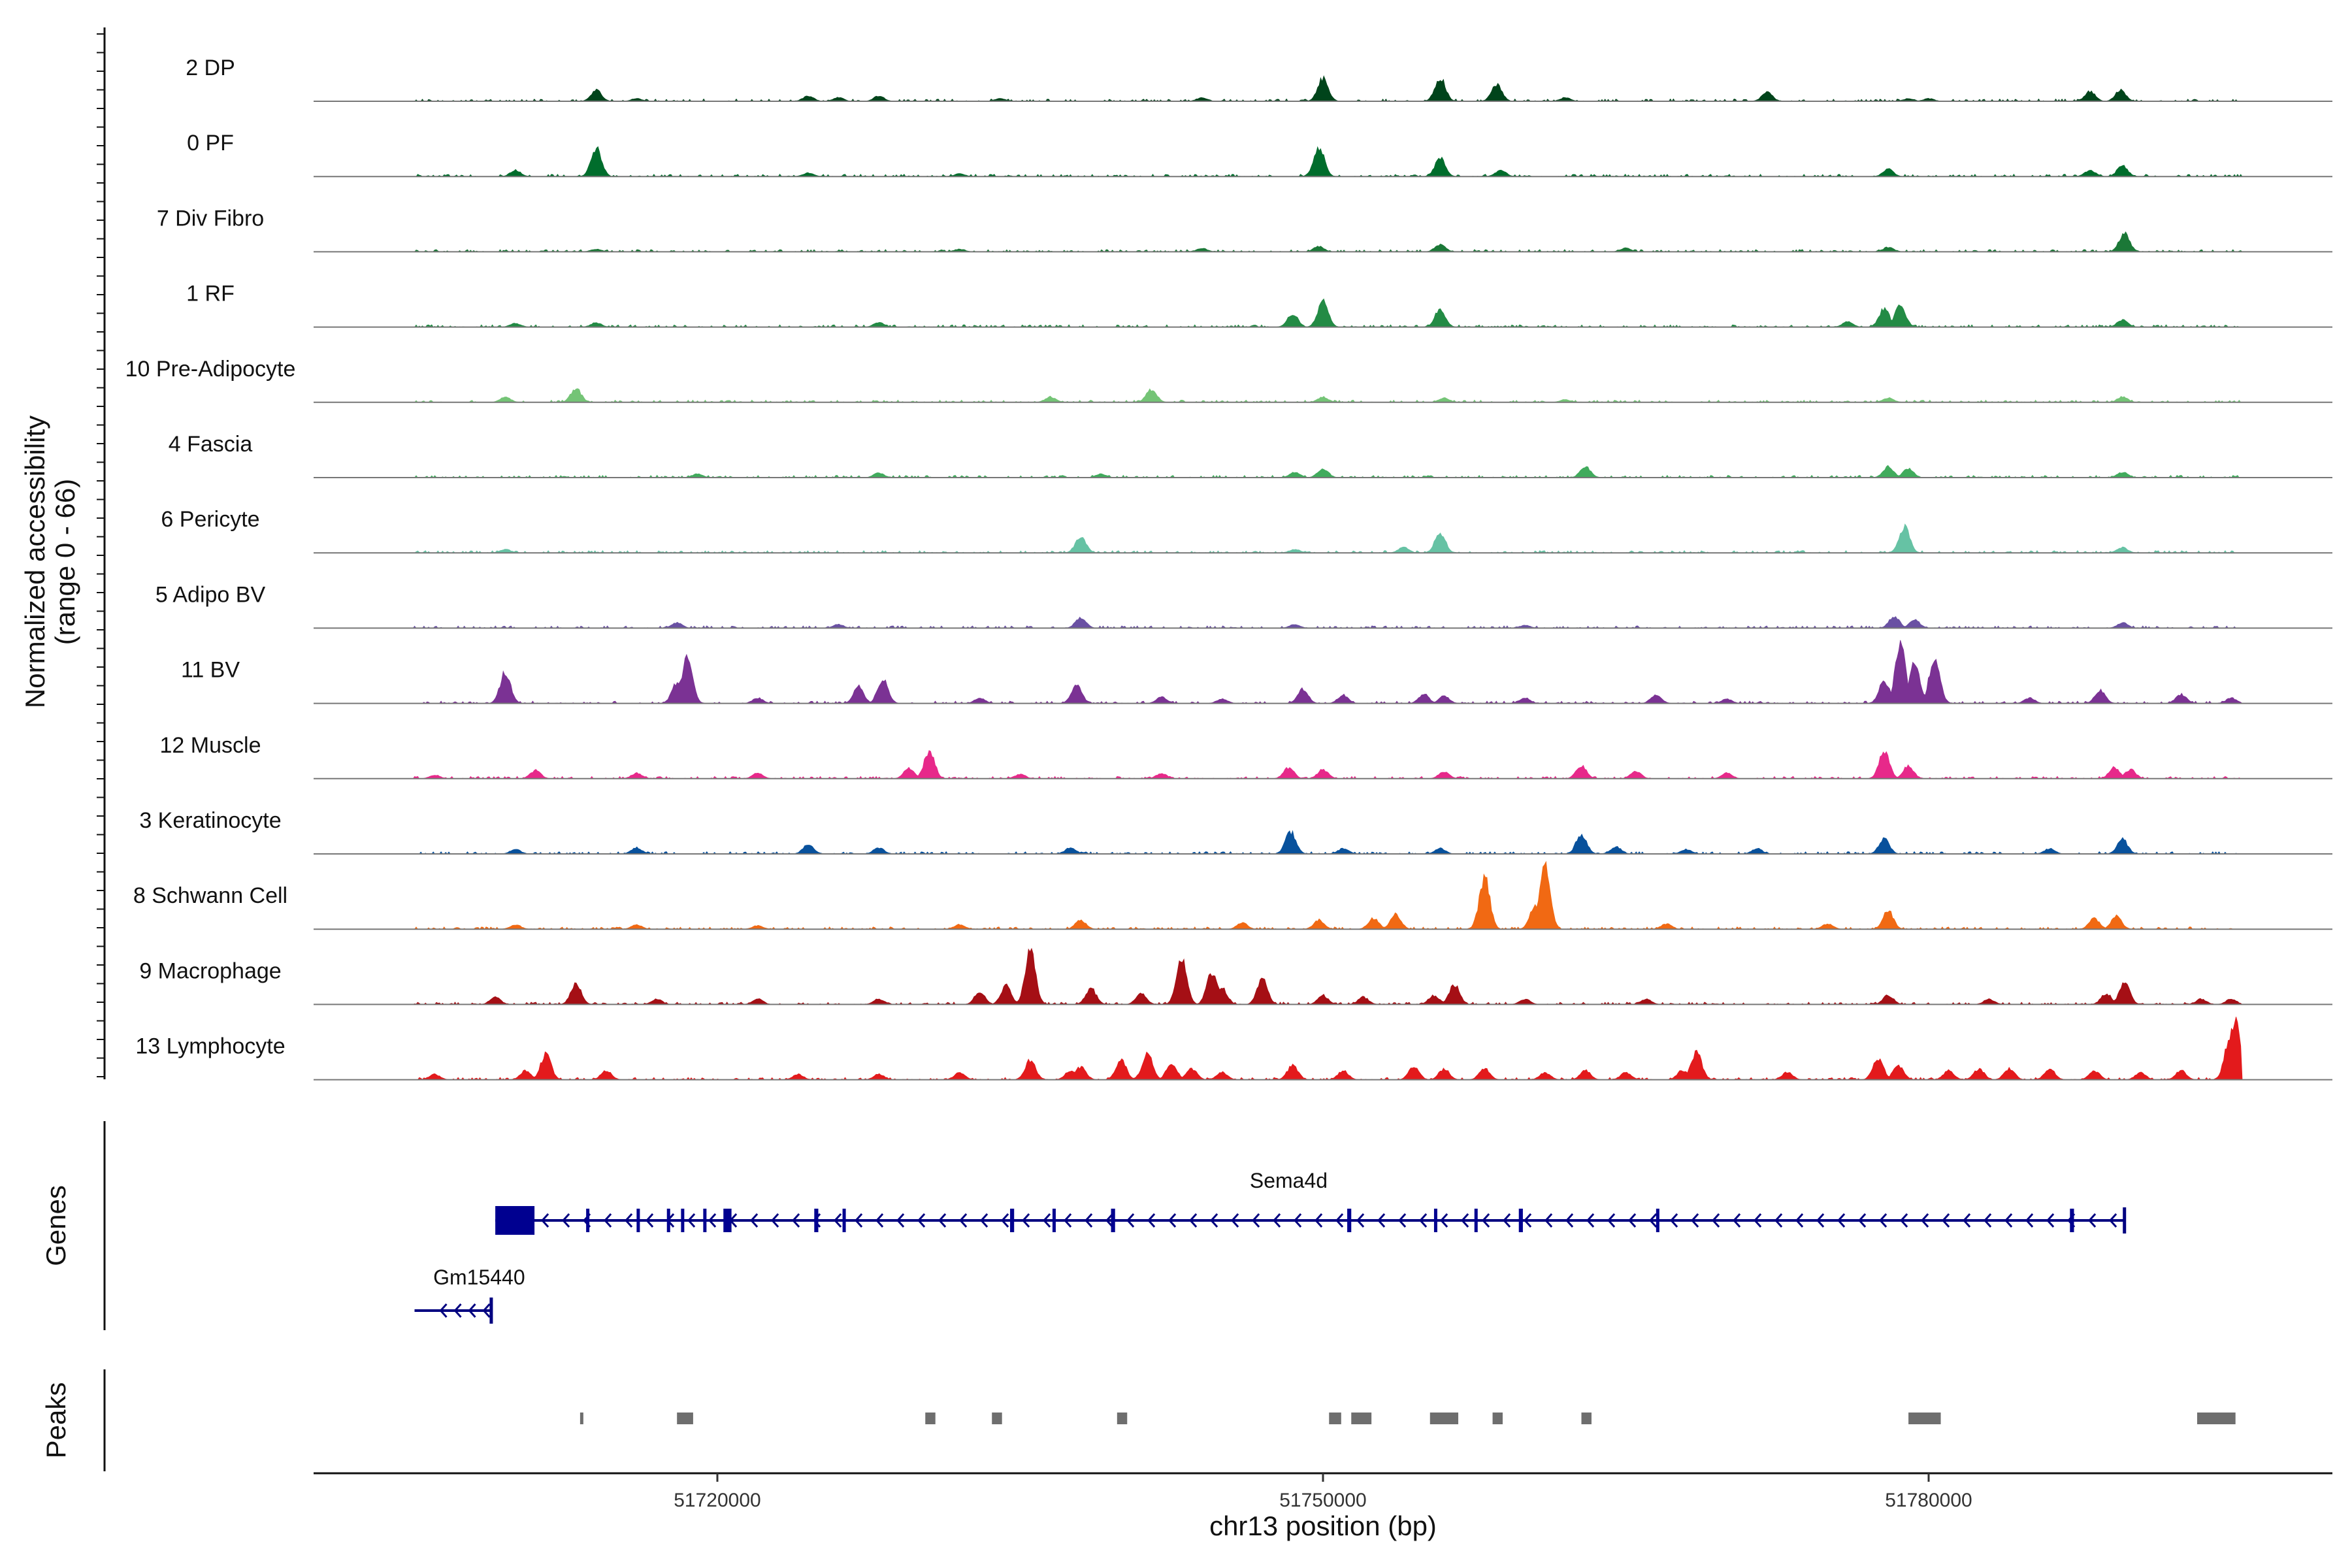 This screenshot has width=2352, height=1568. I want to click on x-tick-label: 51750000, so click(1322, 1500).